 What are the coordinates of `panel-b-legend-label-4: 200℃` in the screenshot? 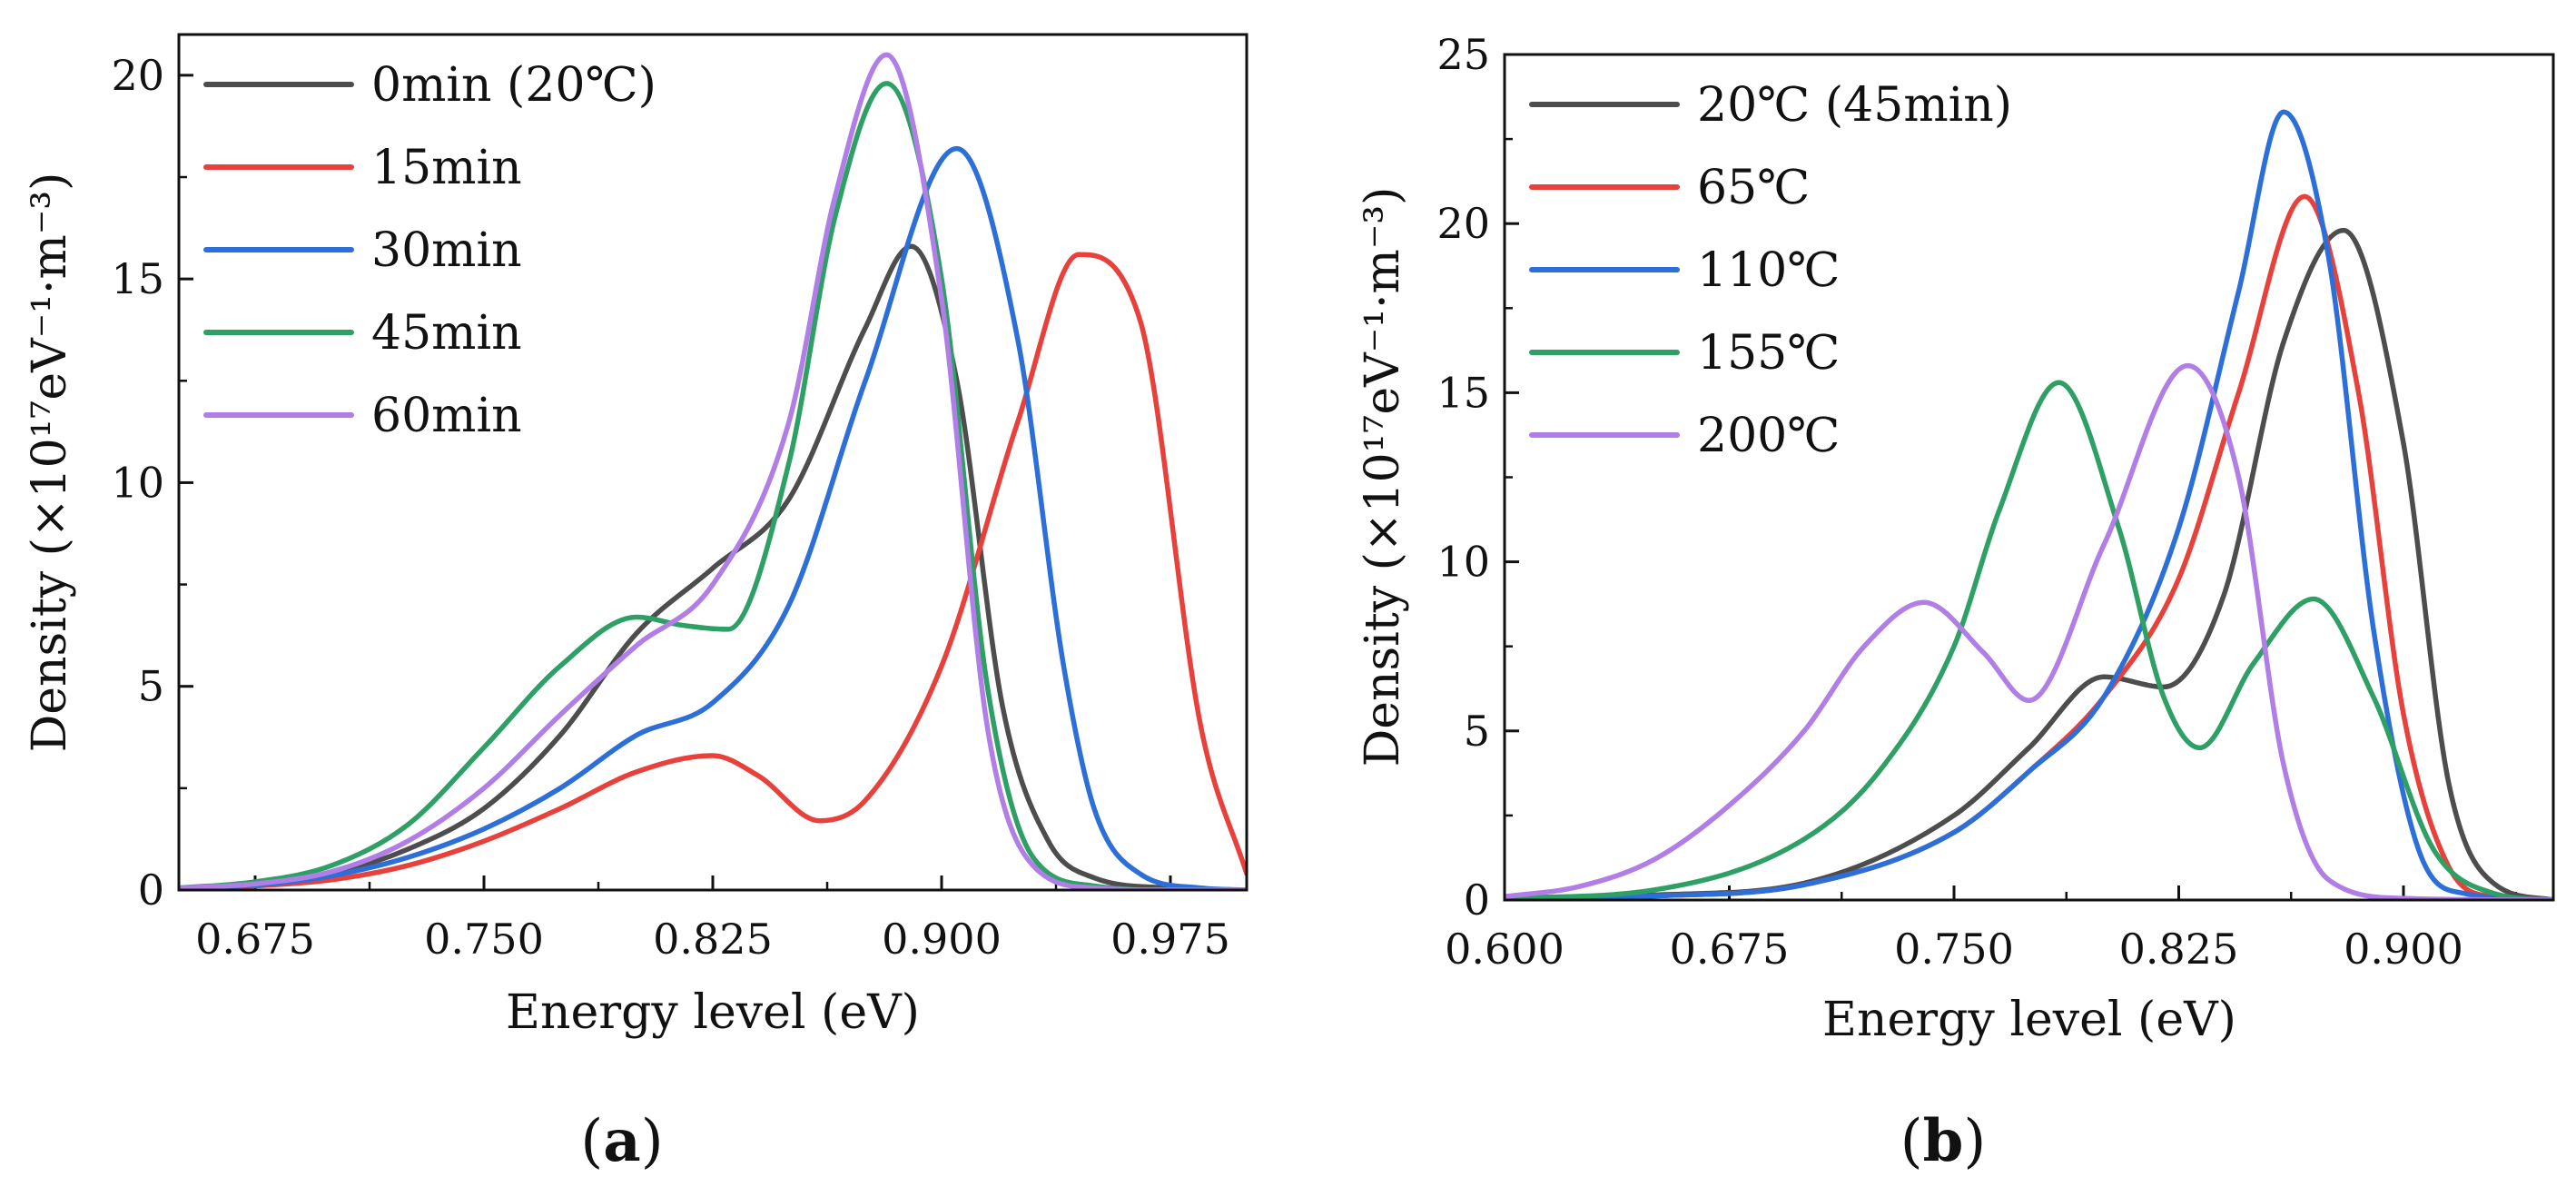 It's located at (1768, 436).